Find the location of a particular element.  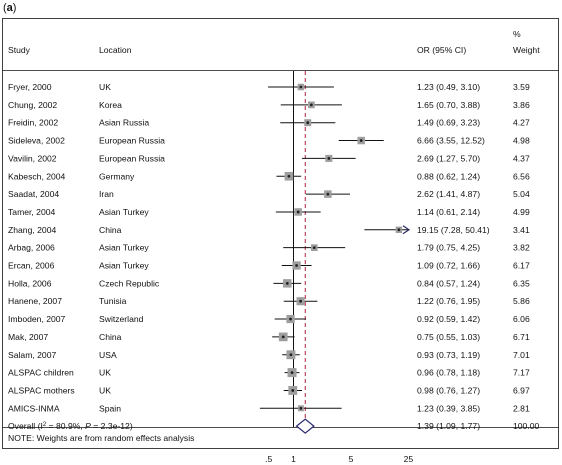

study-name: Holla, 2006 is located at coordinates (30, 283).